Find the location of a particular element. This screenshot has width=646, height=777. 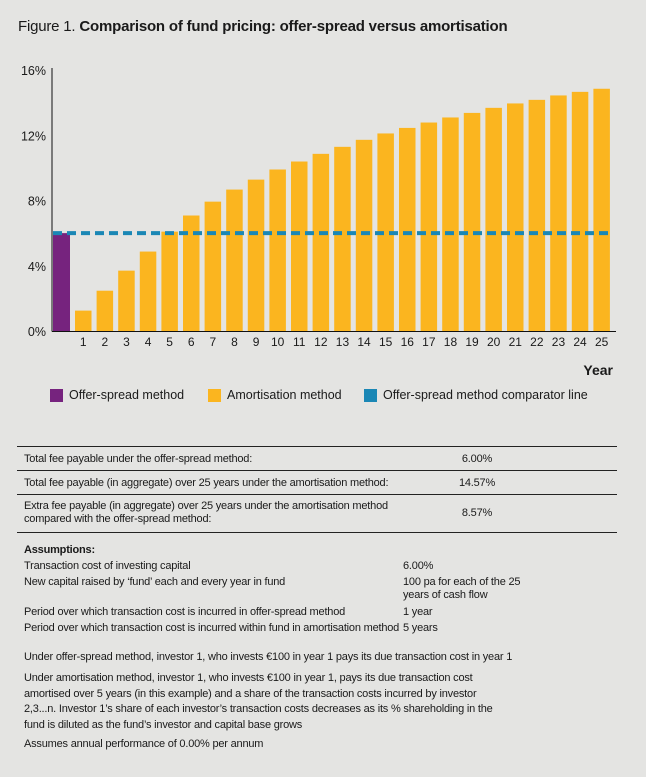

x-tick-label: 10 is located at coordinates (278, 342).